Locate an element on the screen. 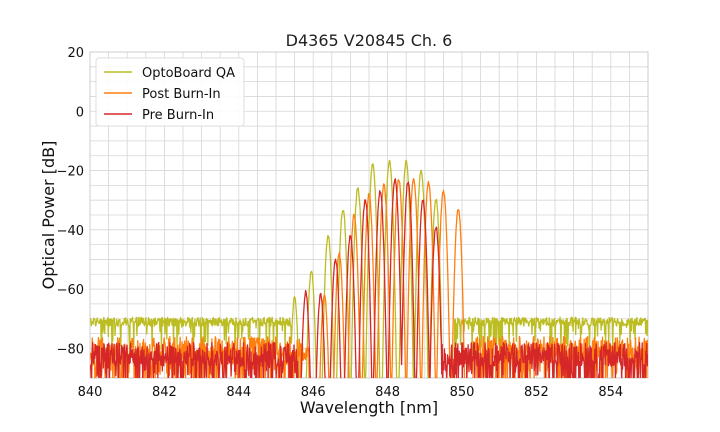  x-tick-label: 848 is located at coordinates (387, 392).